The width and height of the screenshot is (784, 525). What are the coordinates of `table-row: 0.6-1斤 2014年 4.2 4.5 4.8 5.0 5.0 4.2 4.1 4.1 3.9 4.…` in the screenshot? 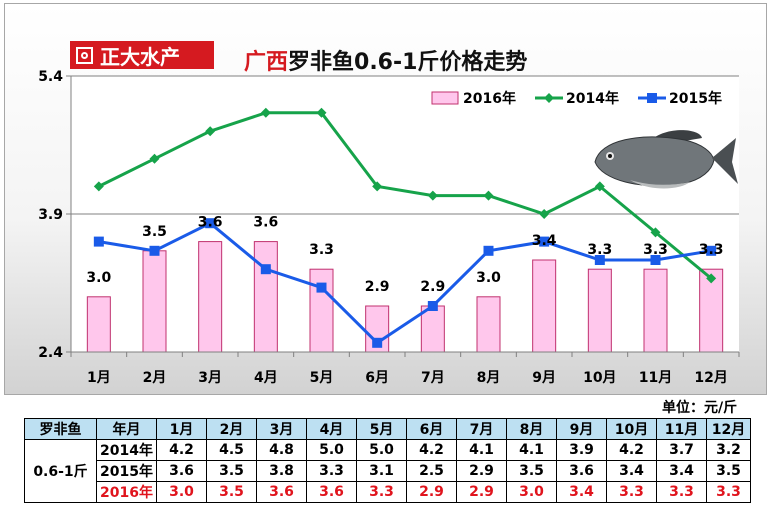 It's located at (387, 471).